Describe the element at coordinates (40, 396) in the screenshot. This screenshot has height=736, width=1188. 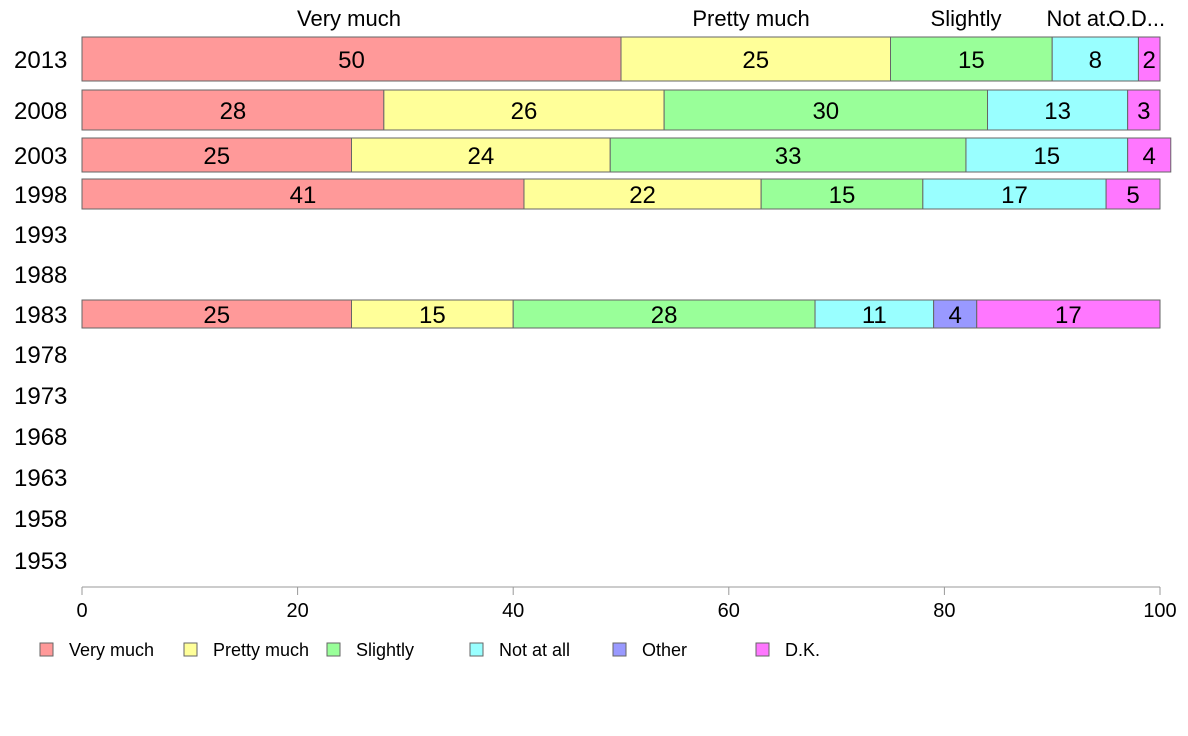
I see `y-tick-label: 1973` at that location.